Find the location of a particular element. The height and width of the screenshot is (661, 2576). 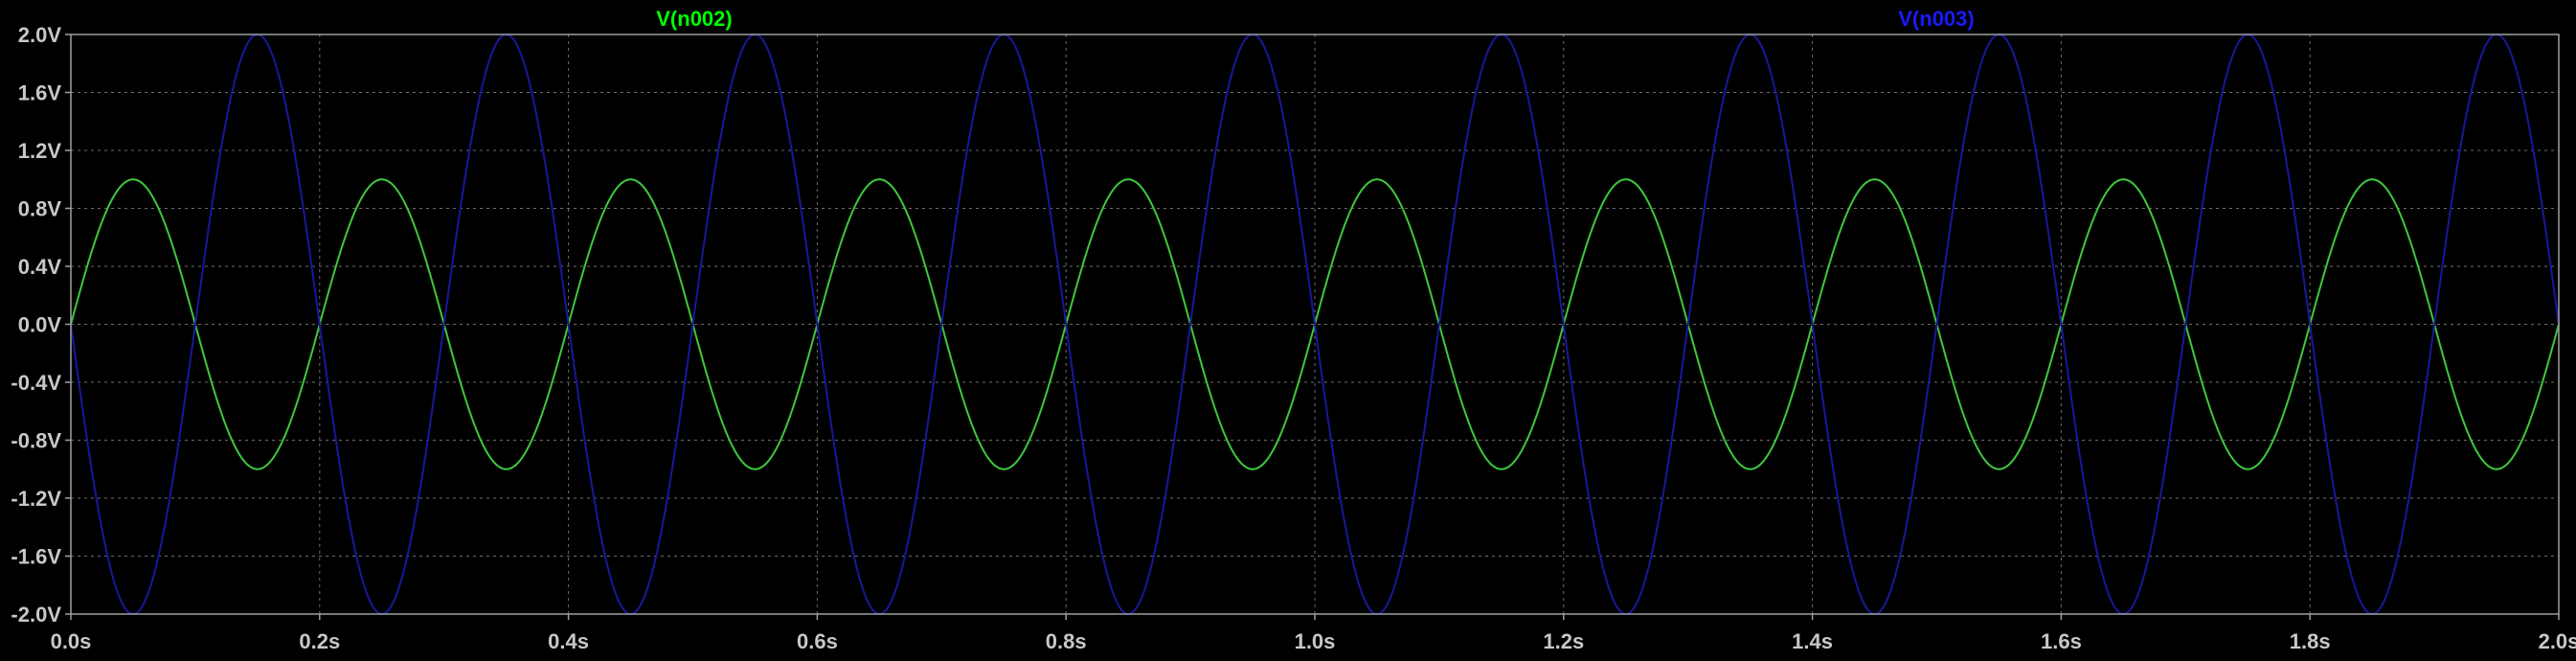

y-tick-label: 1.6V is located at coordinates (40, 93).